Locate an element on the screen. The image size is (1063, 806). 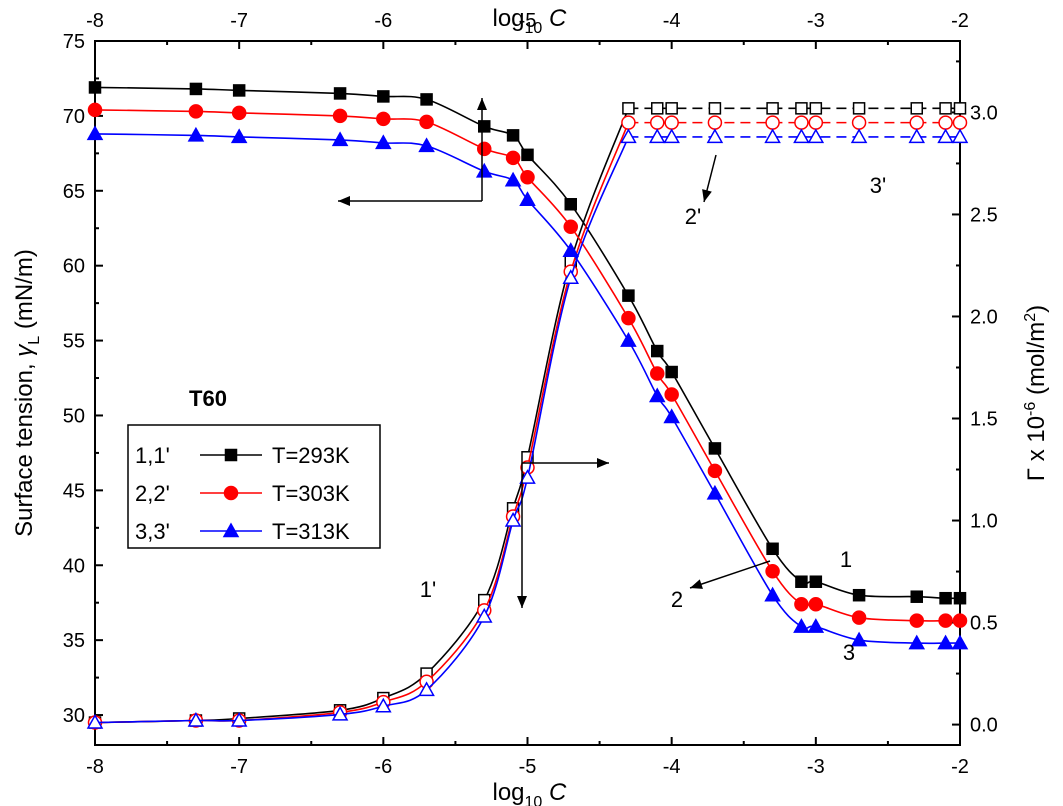
curve-label-2: 2 is located at coordinates (677, 599).